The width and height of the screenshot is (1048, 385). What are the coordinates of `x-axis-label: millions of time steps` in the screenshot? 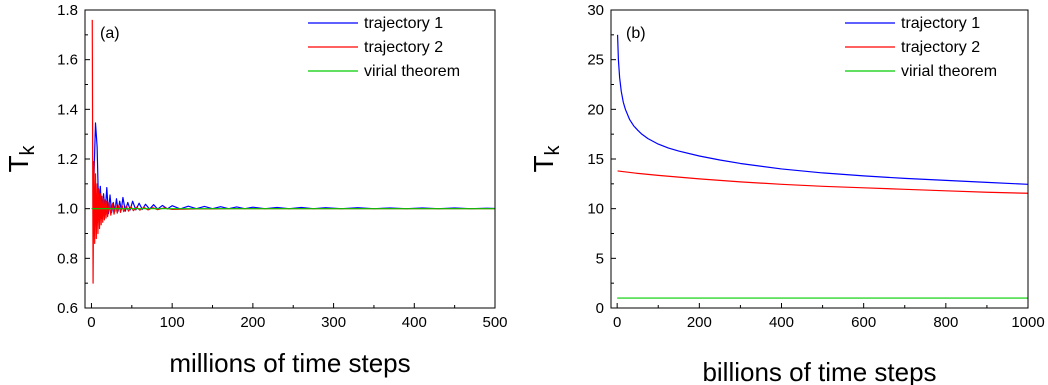 It's located at (289, 363).